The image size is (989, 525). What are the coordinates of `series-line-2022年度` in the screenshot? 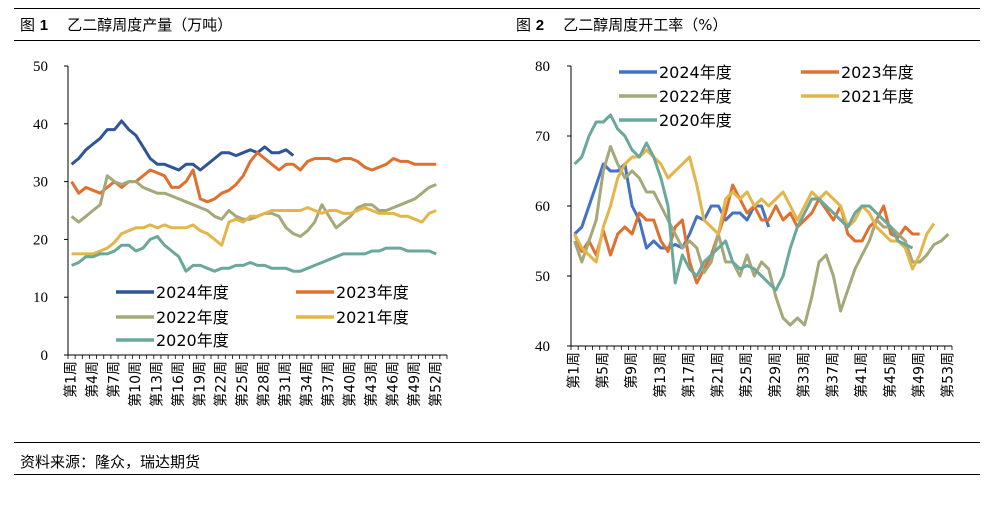 It's located at (761, 236).